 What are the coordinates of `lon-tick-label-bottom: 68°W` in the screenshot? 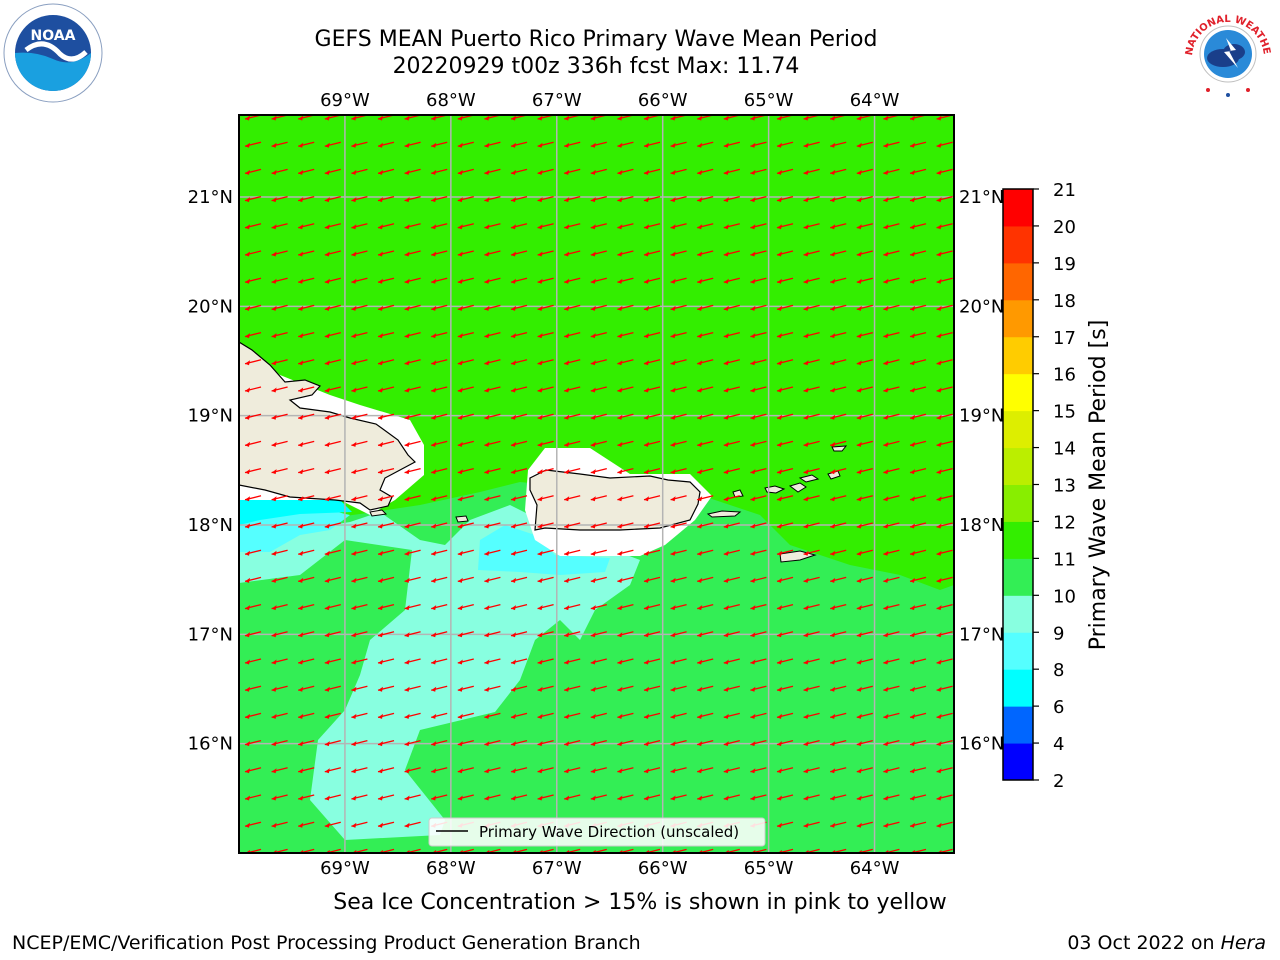 It's located at (451, 868).